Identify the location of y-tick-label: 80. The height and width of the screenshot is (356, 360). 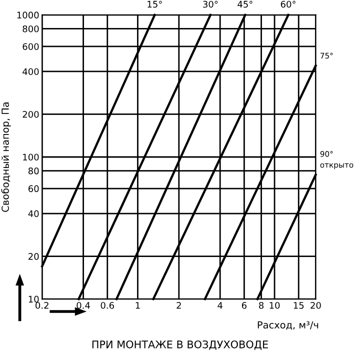
(33, 170).